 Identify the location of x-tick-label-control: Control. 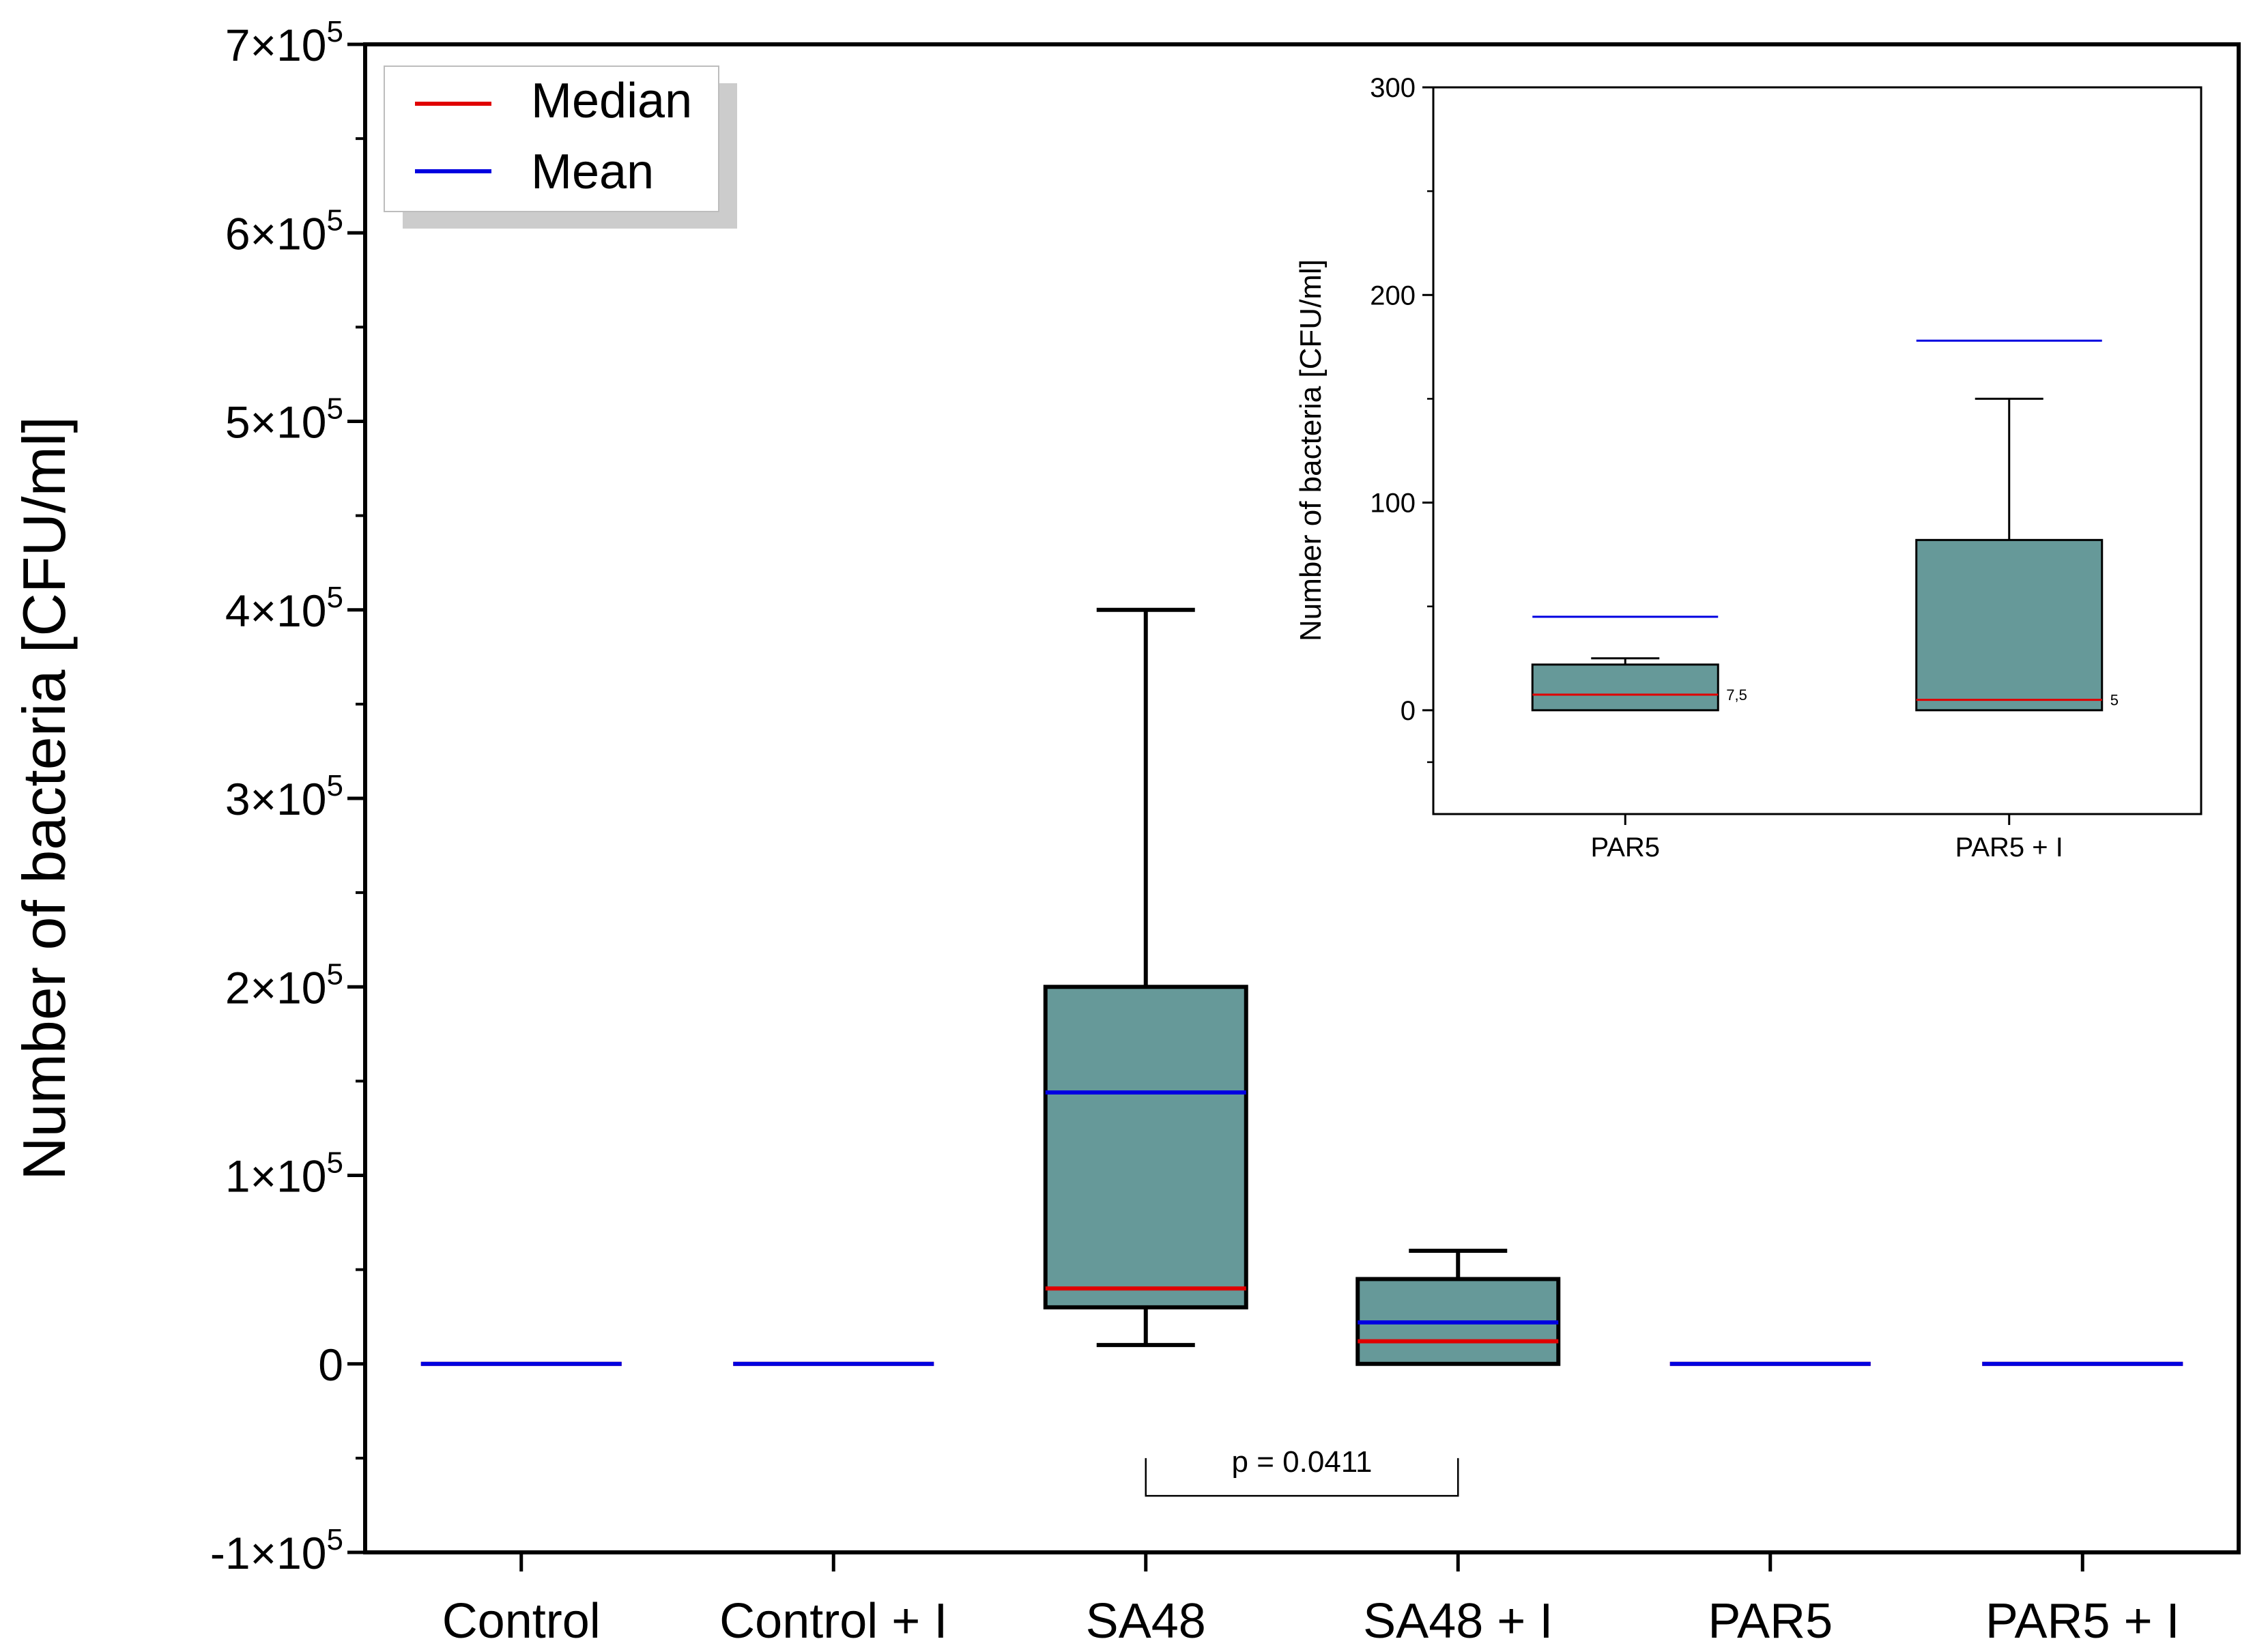
(521, 1621).